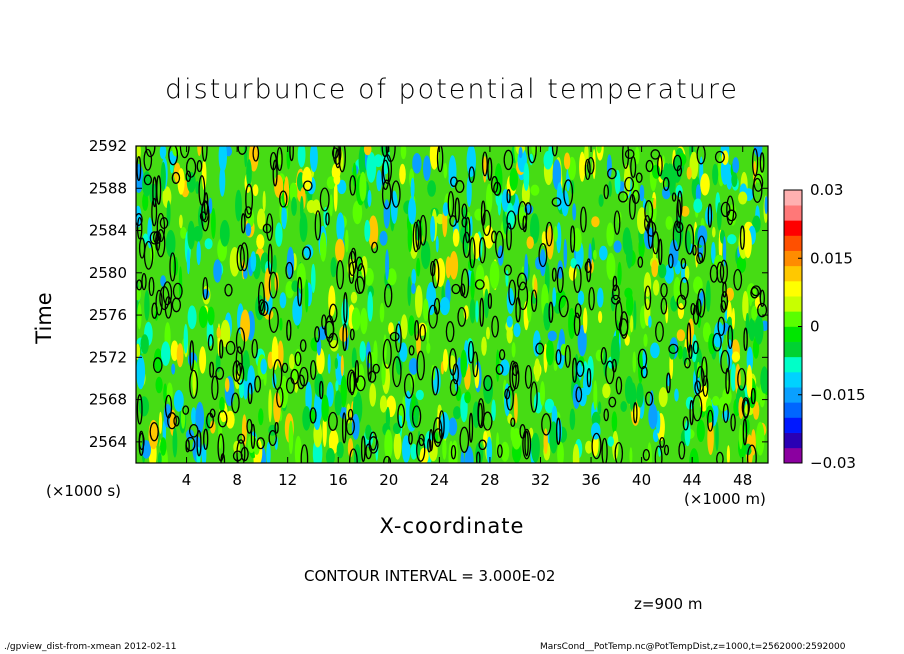  Describe the element at coordinates (668, 604) in the screenshot. I see `level-annotation: z=900 m` at that location.